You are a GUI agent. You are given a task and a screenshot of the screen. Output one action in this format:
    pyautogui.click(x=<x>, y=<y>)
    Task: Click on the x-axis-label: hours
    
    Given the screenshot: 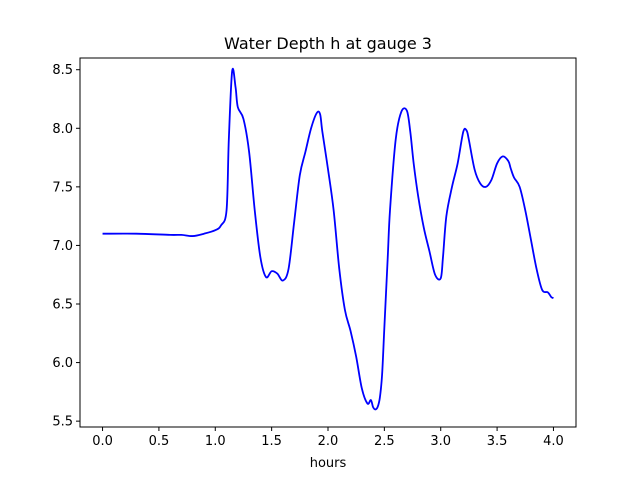 What is the action you would take?
    pyautogui.click(x=328, y=463)
    